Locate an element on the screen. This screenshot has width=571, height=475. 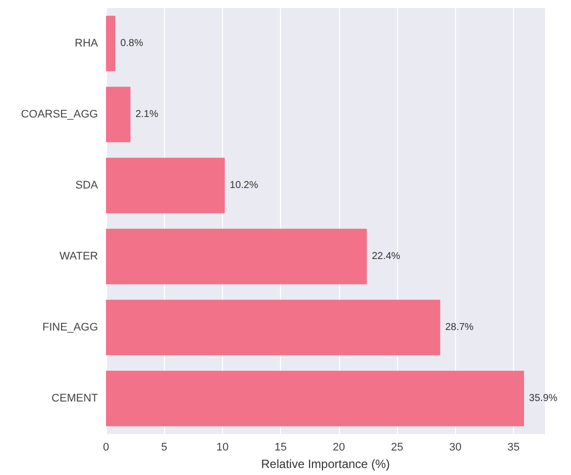
x-tick-label: 0 is located at coordinates (106, 448).